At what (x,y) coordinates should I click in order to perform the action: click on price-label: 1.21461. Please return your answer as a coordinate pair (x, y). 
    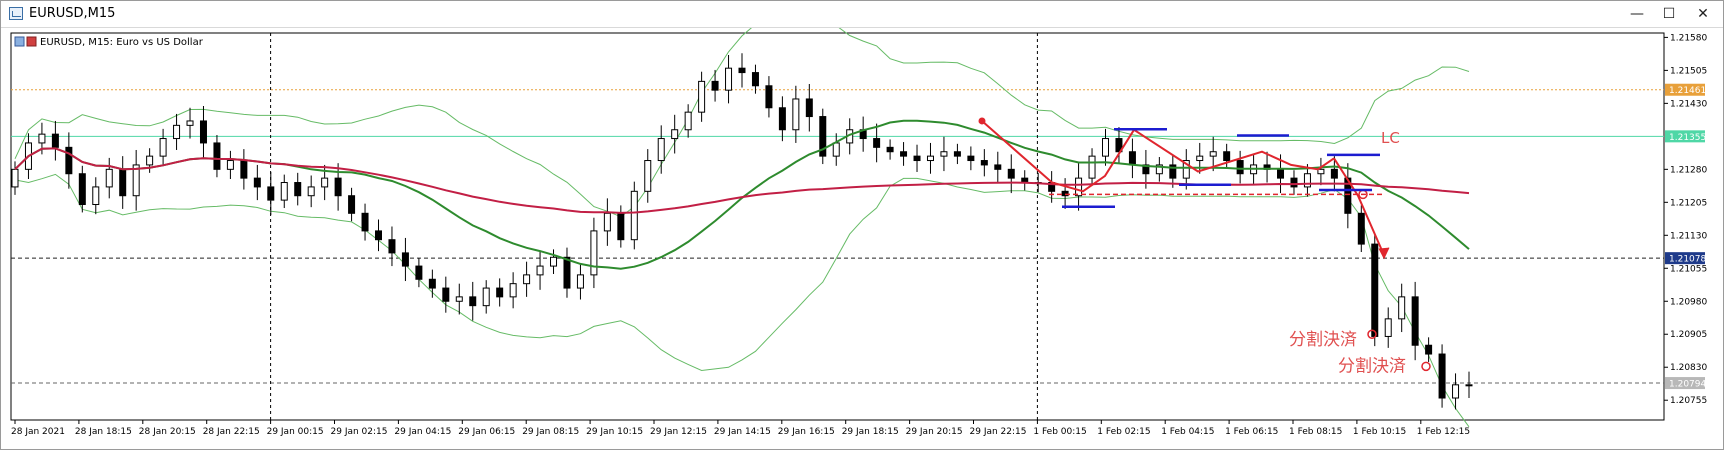
    Looking at the image, I should click on (1685, 90).